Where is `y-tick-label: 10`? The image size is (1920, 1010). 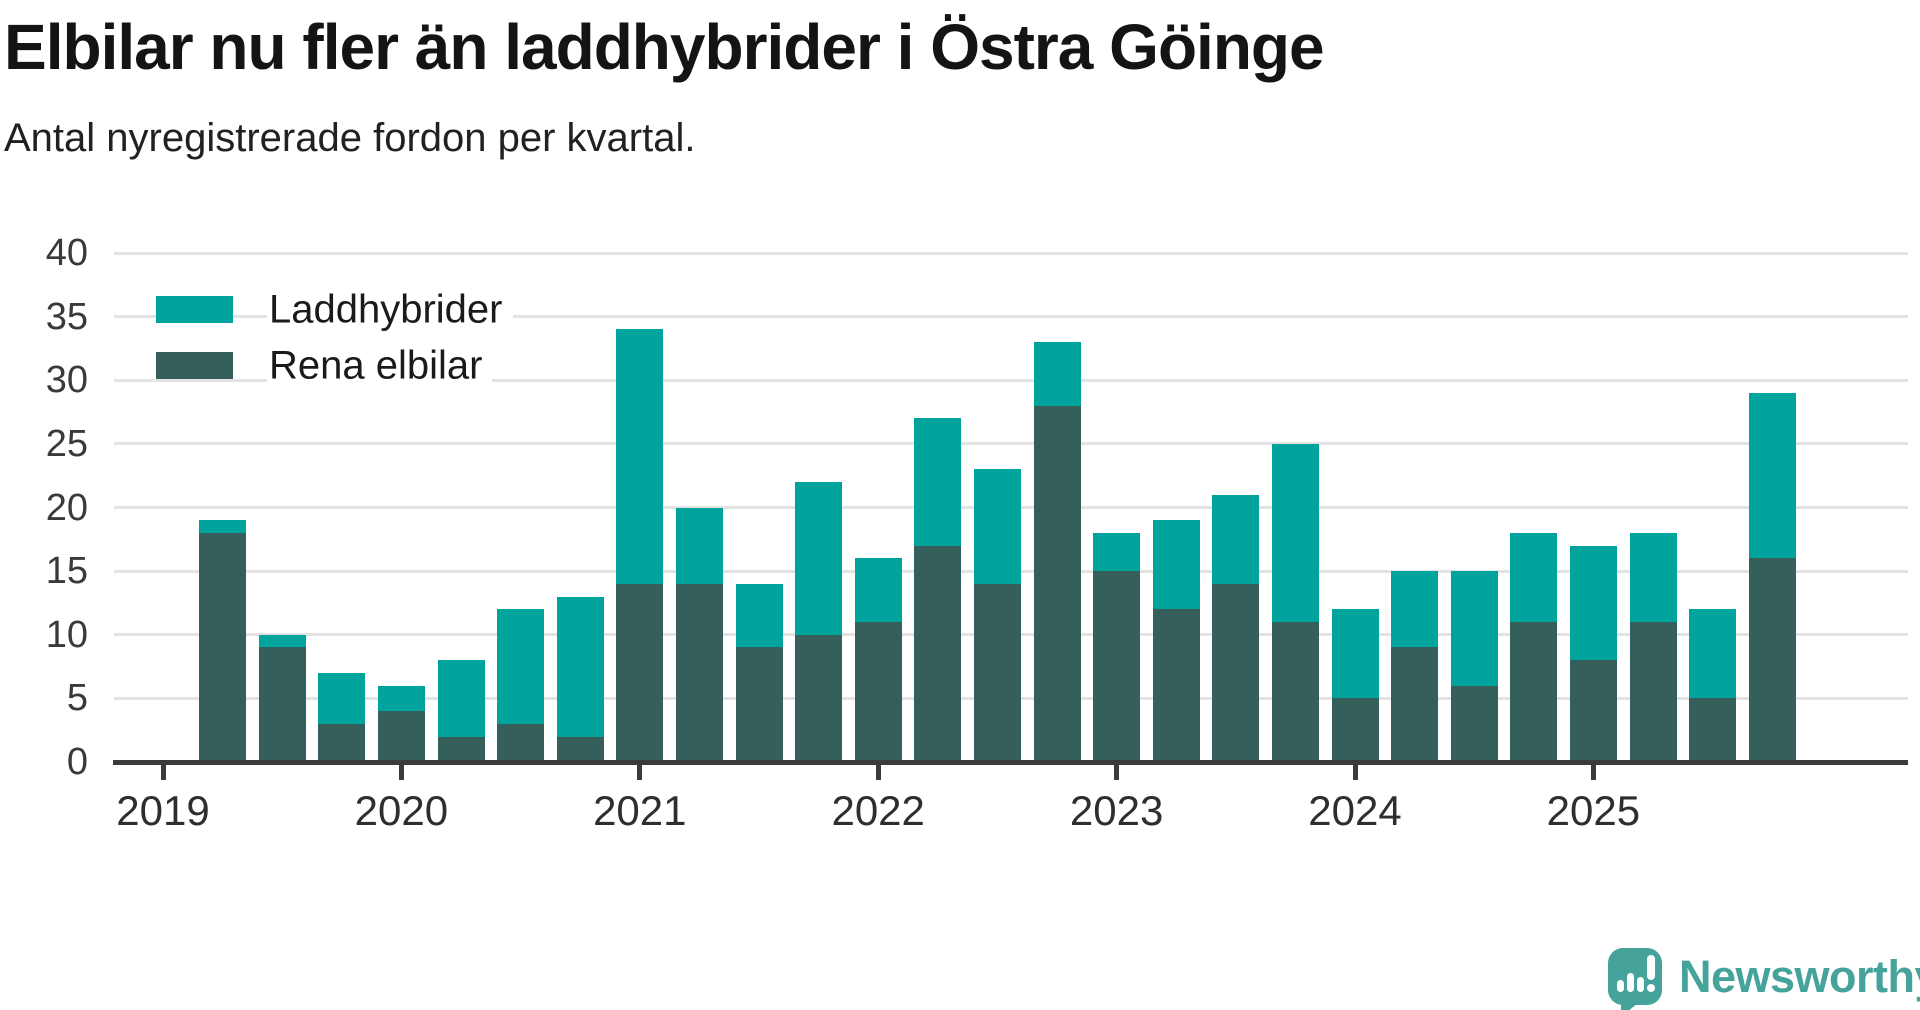
y-tick-label: 10 is located at coordinates (66, 634).